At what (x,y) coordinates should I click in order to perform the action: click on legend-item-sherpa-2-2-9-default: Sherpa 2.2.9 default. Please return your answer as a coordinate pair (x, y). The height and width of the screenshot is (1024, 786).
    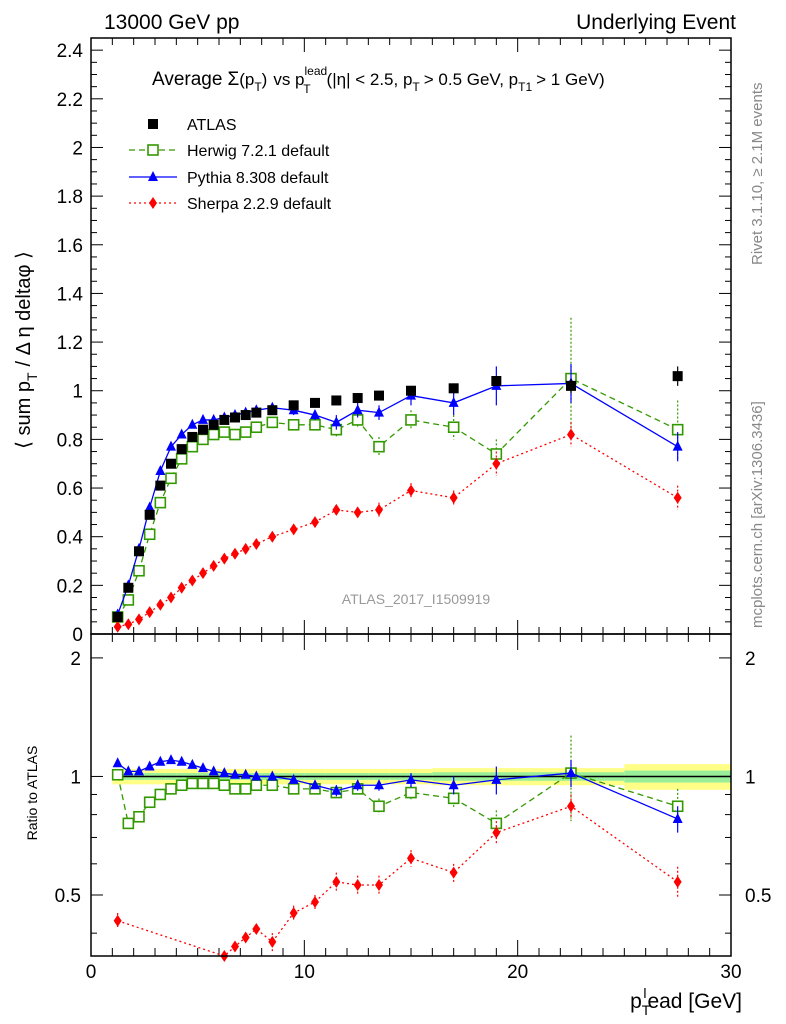
    Looking at the image, I should click on (230, 204).